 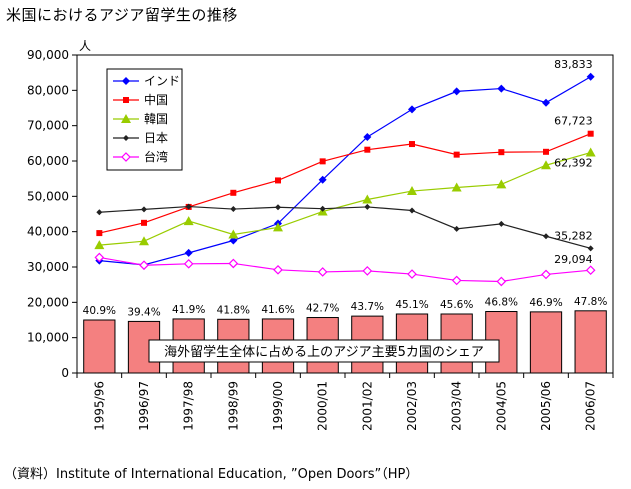 I want to click on end-value-label: 83,833, so click(x=573, y=64).